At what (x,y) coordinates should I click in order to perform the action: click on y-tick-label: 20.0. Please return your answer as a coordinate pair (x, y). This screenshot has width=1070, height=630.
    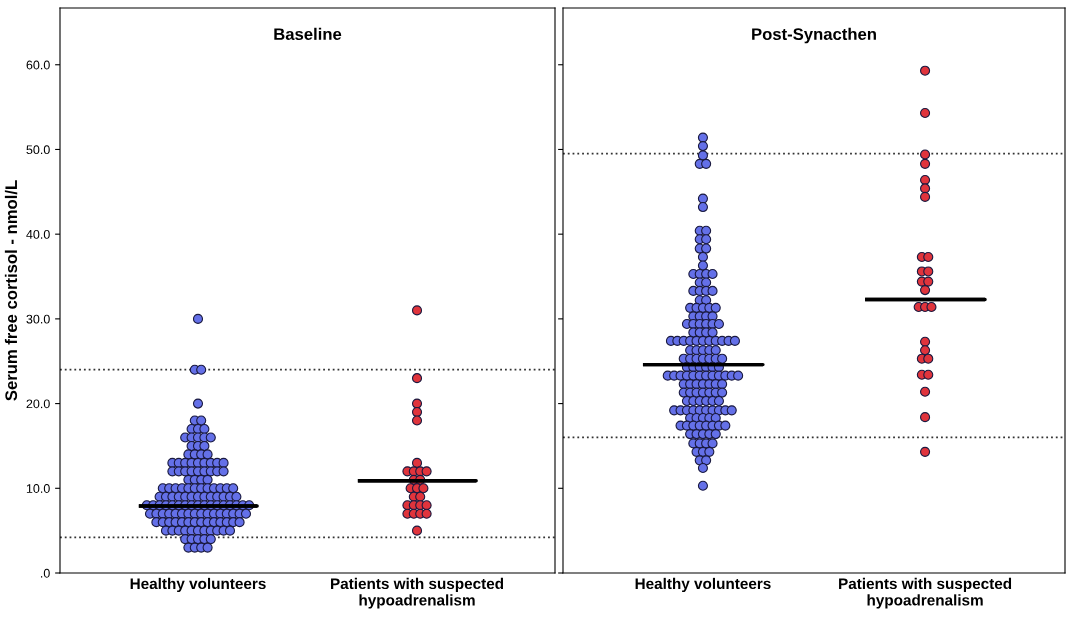
    Looking at the image, I should click on (38, 404).